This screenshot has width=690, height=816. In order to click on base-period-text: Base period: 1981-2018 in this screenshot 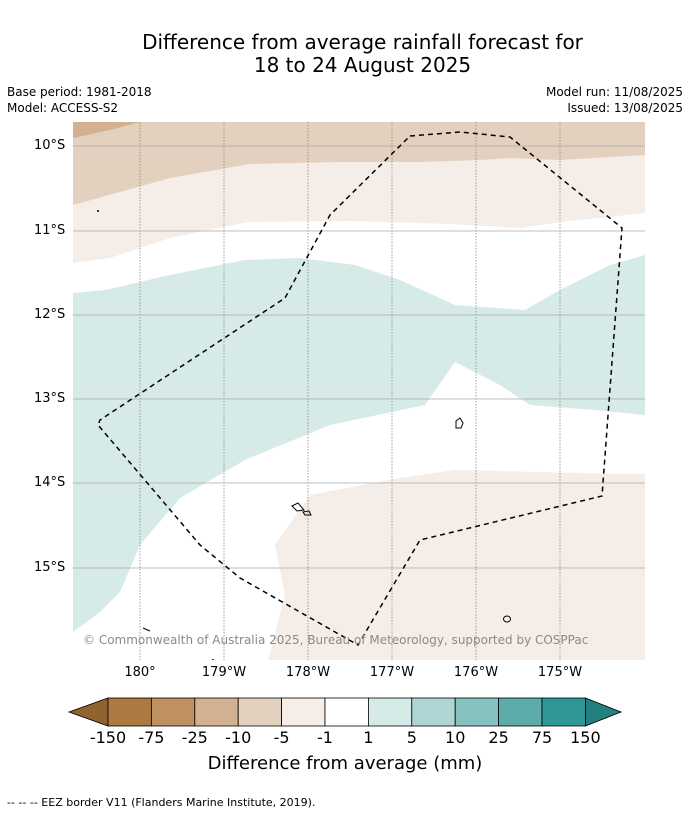, I will do `click(79, 92)`.